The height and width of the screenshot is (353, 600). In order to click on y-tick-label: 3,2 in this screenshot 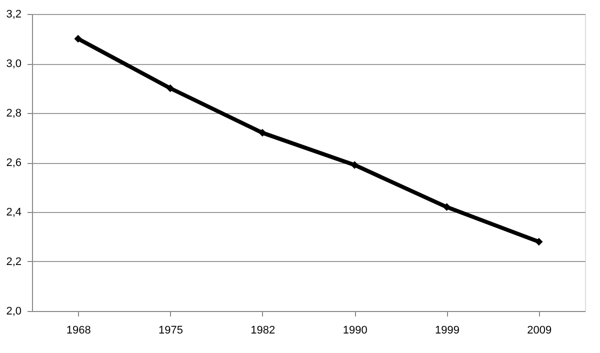, I will do `click(14, 14)`.